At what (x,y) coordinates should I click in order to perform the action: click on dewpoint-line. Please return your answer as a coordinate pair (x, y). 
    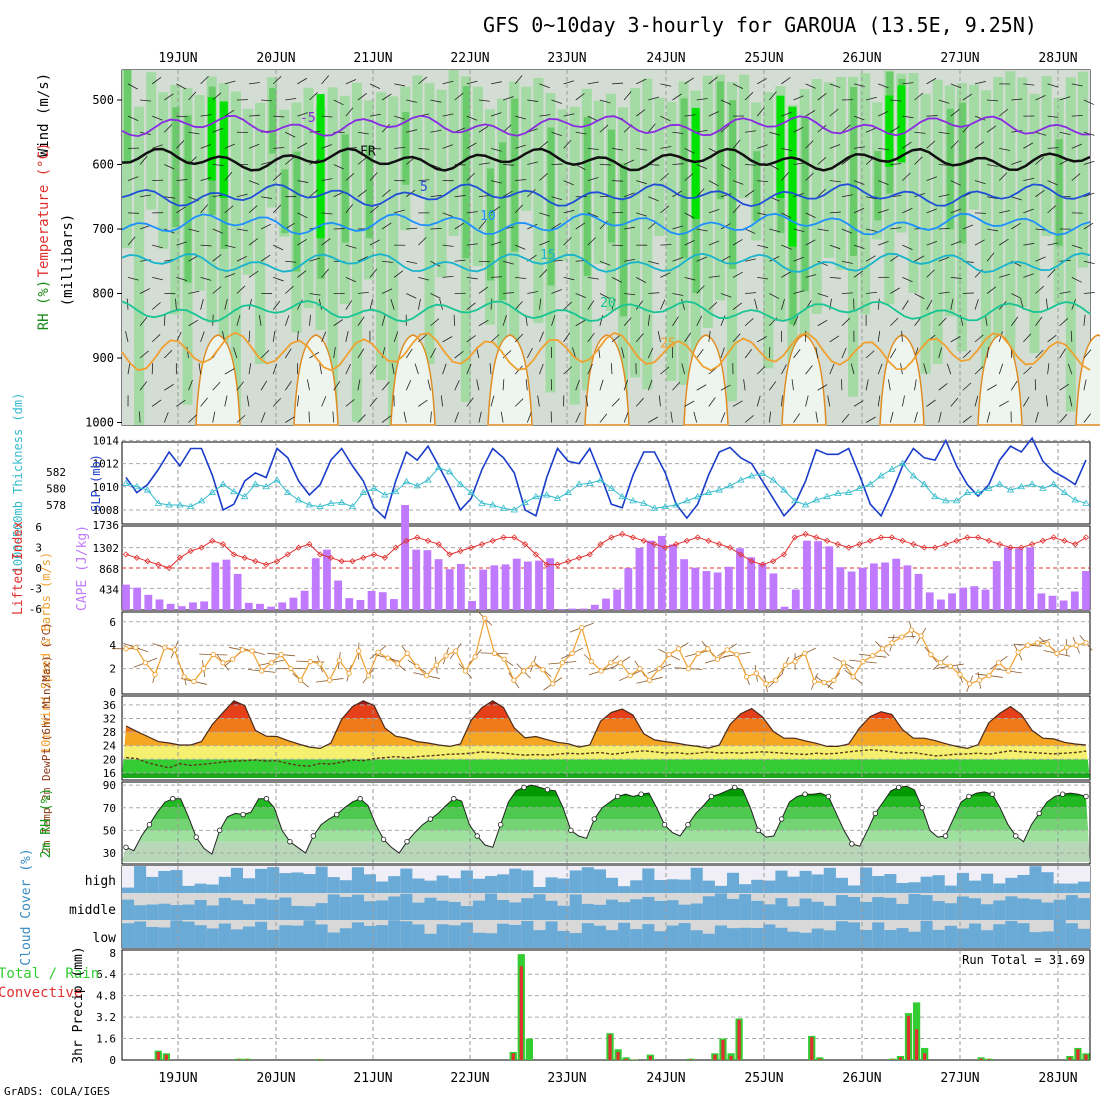
    Looking at the image, I should click on (606, 759).